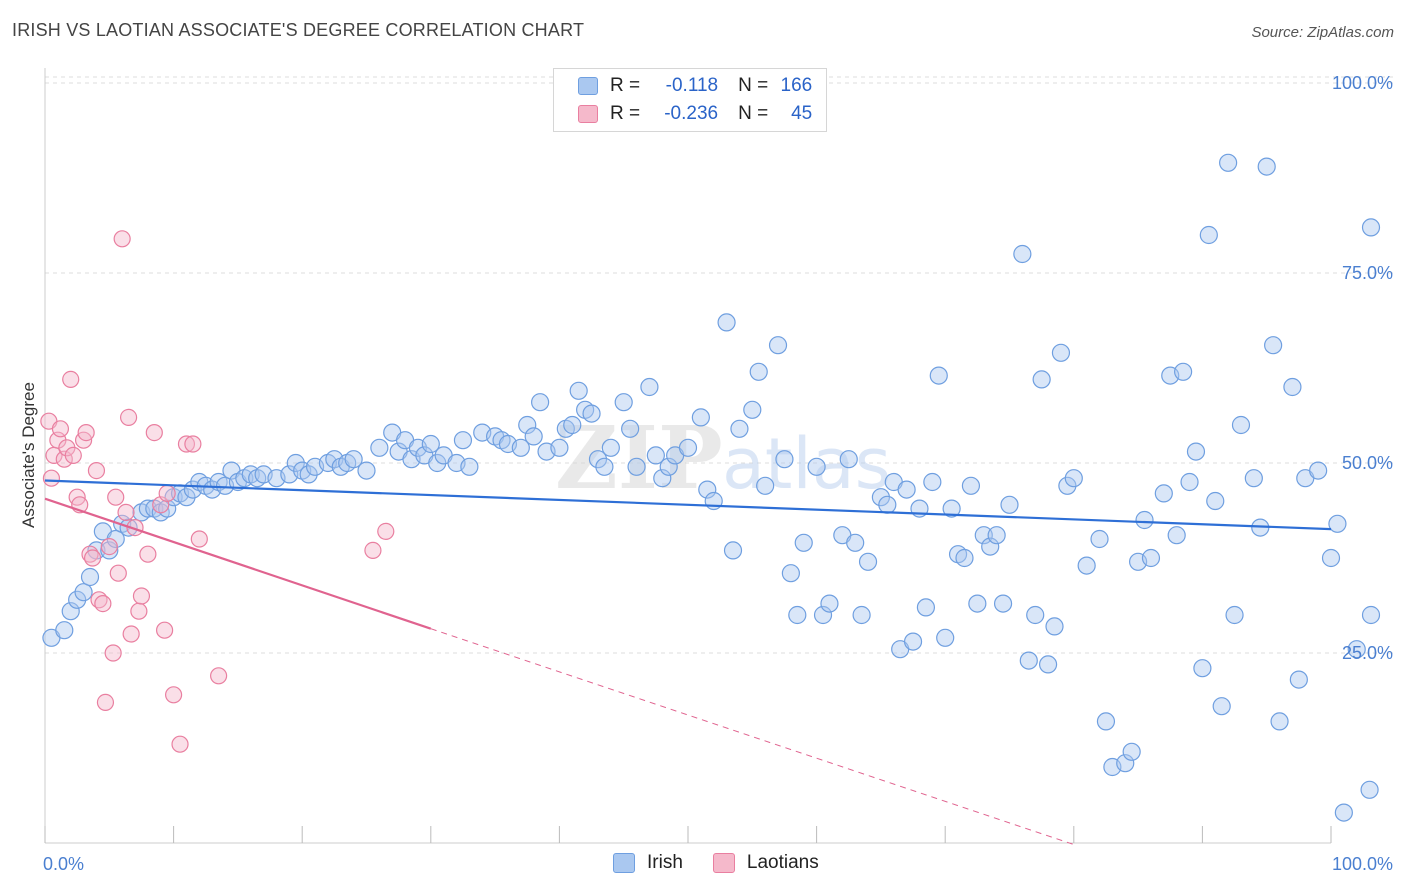 The image size is (1406, 892). Describe the element at coordinates (665, 862) in the screenshot. I see `legend-label-irish: Irish` at that location.